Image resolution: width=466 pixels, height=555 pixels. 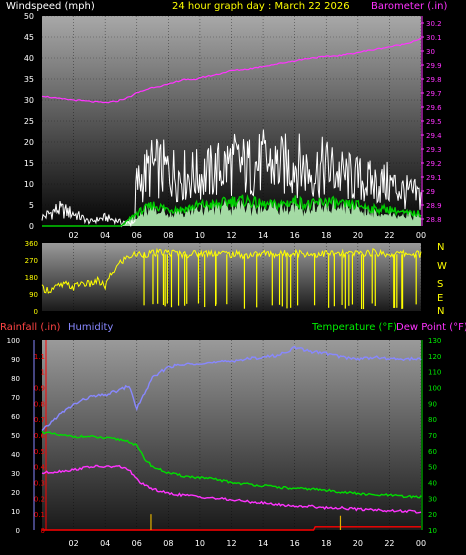 What do you see at coordinates (39, 515) in the screenshot?
I see `rain-tick-label: 0.1` at bounding box center [39, 515].